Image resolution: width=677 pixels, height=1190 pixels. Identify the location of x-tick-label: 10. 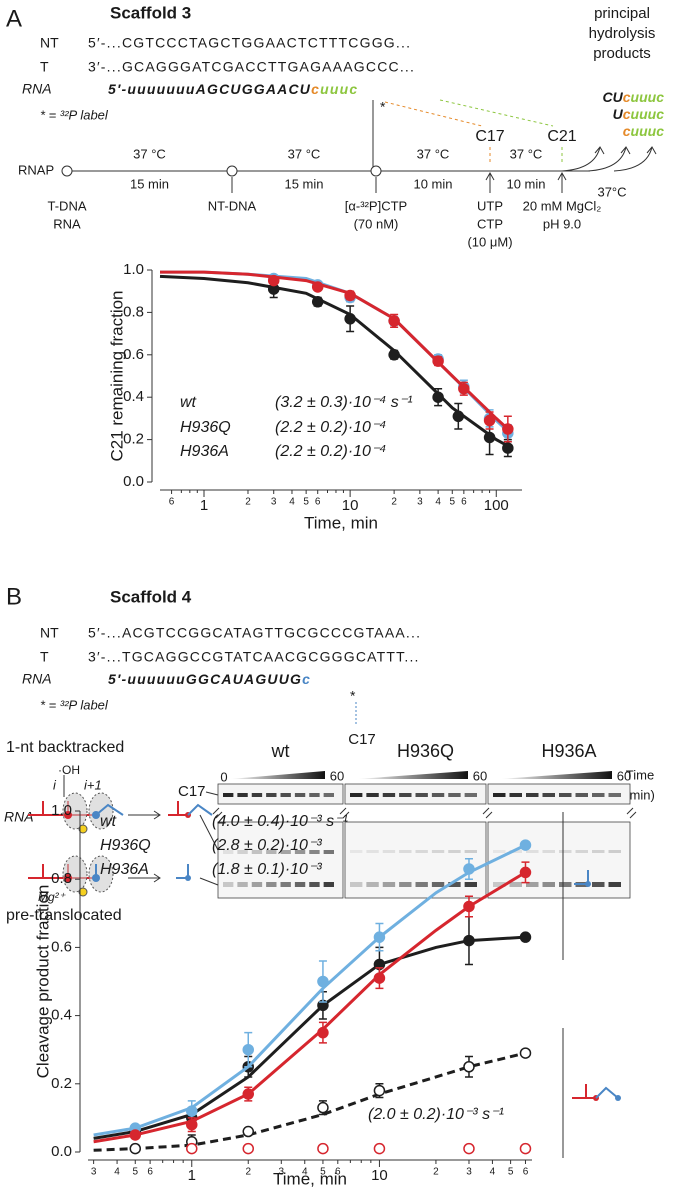
(379, 1175).